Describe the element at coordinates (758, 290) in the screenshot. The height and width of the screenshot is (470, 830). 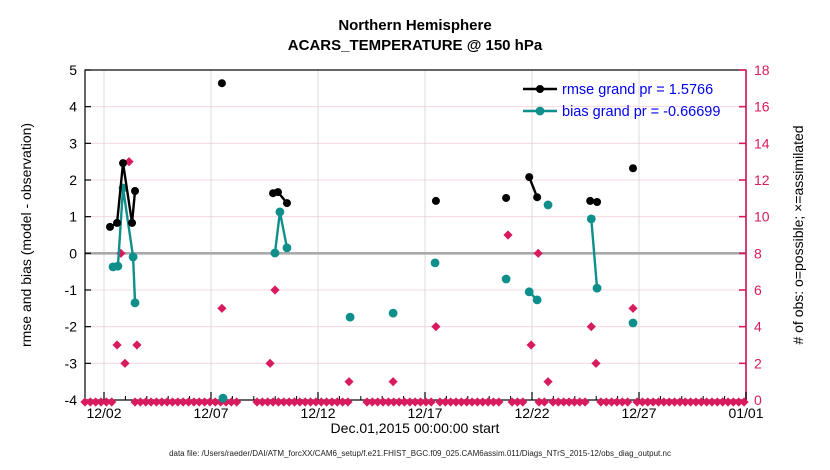
I see `right-axis-tick-label: 6` at that location.